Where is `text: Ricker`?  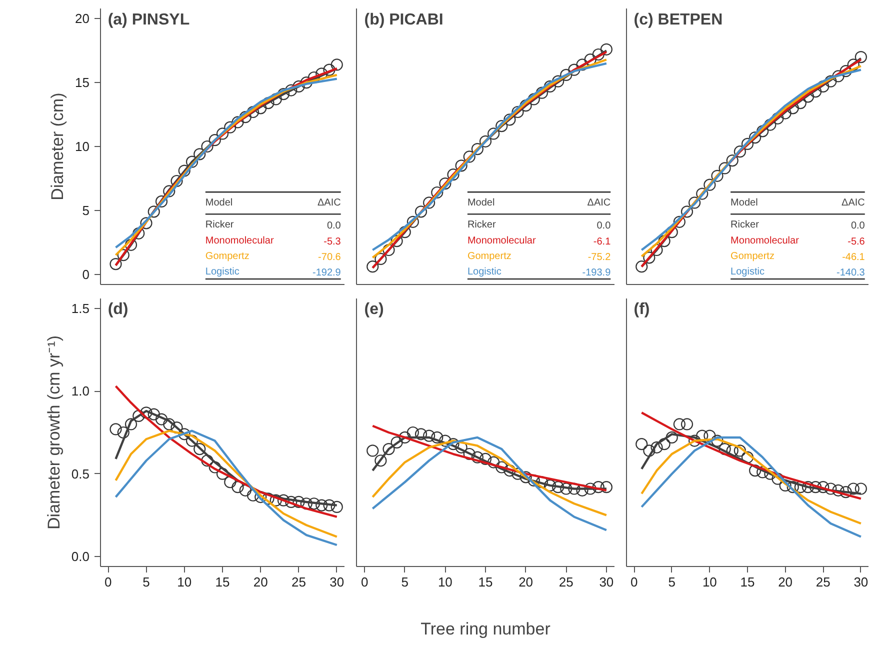
text: Ricker is located at coordinates (481, 225).